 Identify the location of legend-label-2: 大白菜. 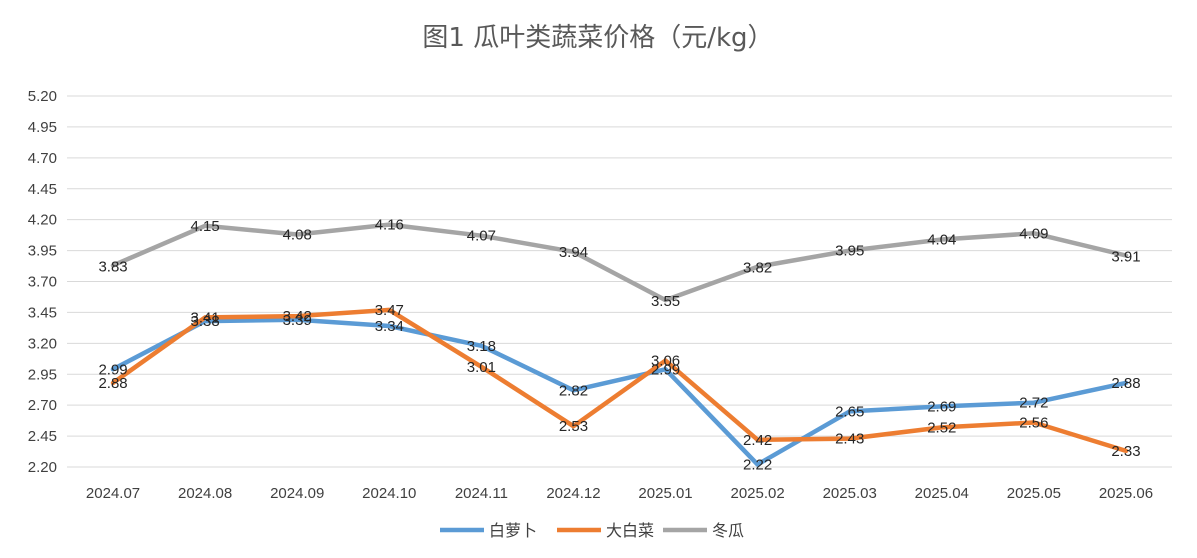
(630, 530).